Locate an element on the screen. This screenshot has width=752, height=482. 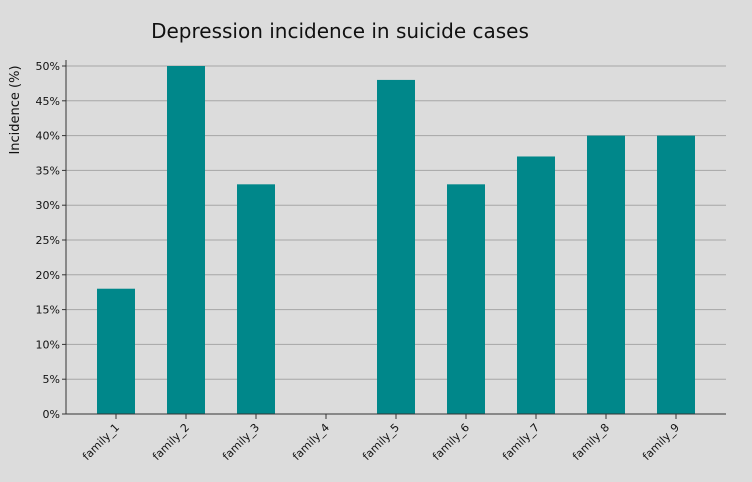
y-axis-label: Incidence (%) is located at coordinates (15, 109).